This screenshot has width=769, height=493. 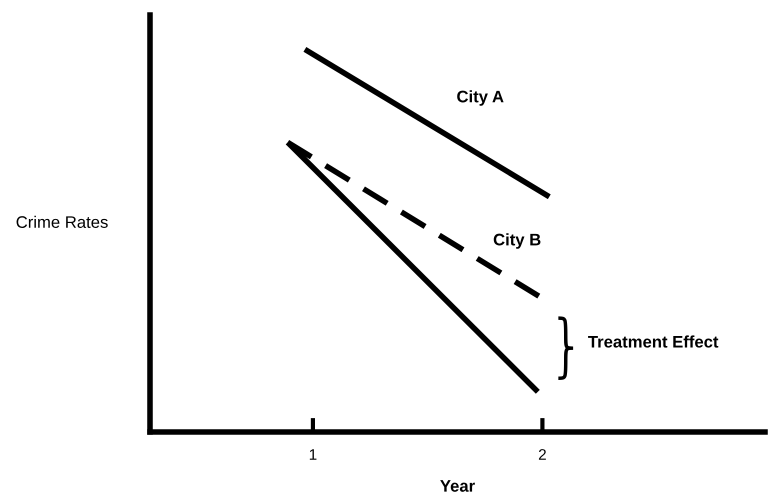 I want to click on x-tick-label: 2, so click(x=542, y=454).